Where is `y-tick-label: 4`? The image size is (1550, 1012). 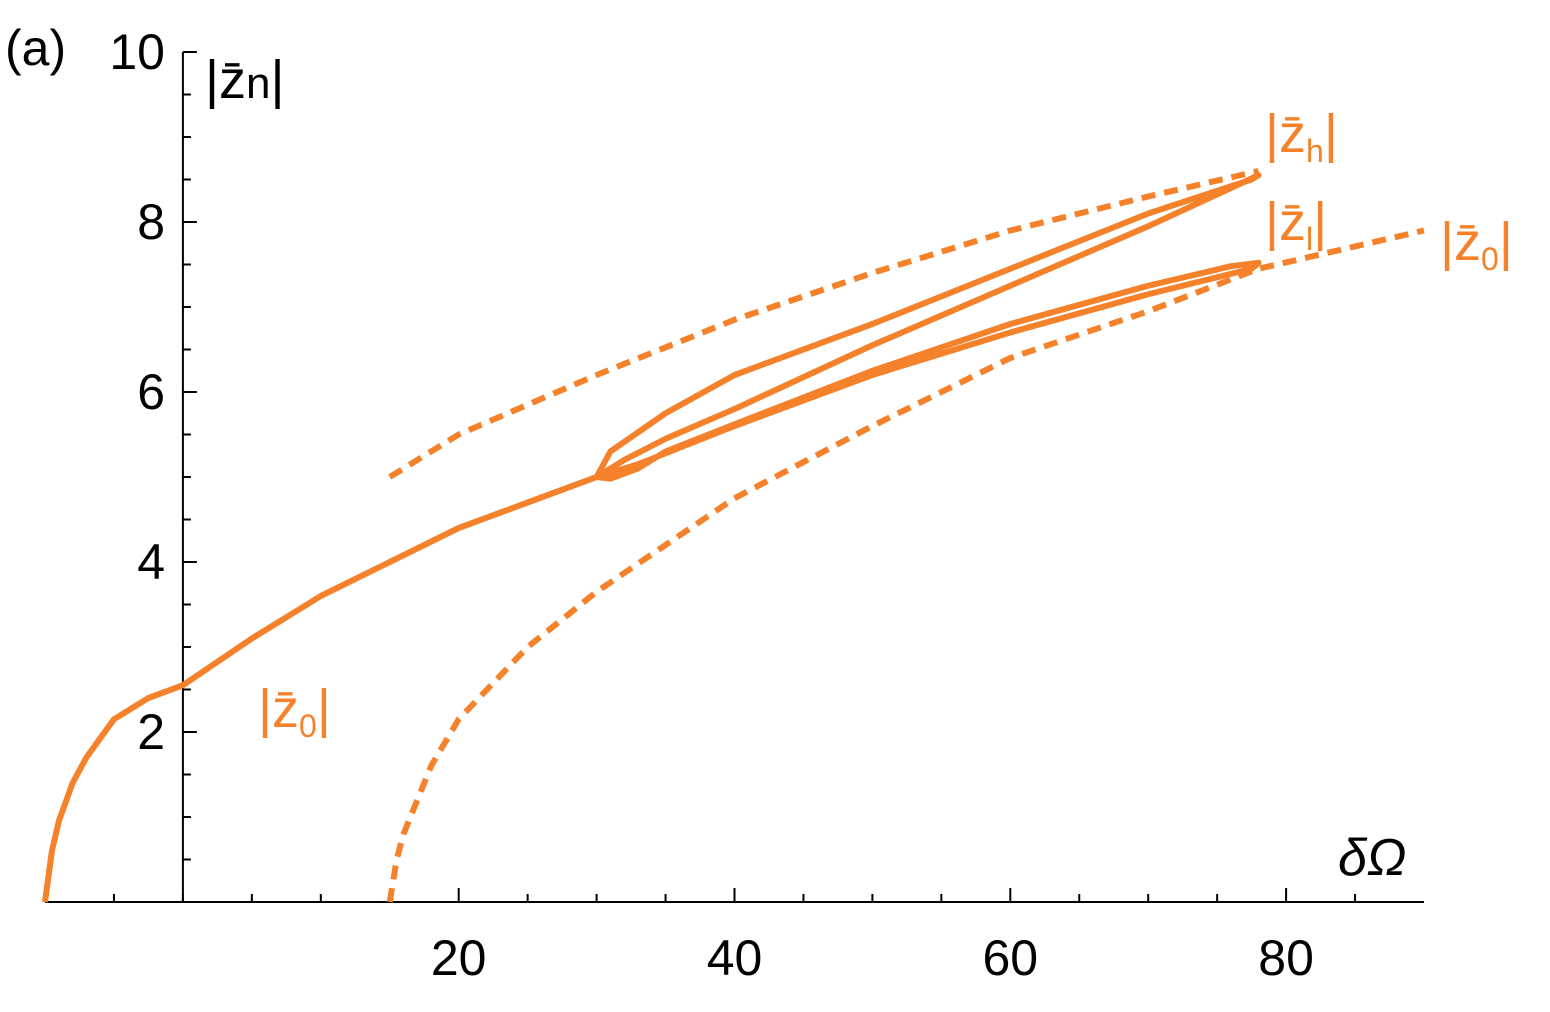 y-tick-label: 4 is located at coordinates (151, 562).